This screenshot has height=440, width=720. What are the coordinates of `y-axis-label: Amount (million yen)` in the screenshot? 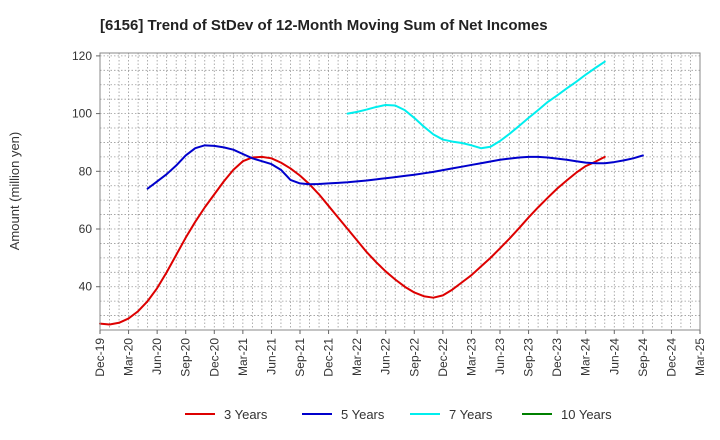 It's located at (14, 191).